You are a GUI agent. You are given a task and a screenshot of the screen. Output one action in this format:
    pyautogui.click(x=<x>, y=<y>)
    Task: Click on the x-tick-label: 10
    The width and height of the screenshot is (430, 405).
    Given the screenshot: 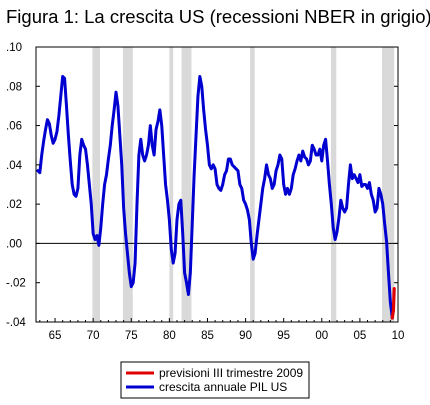 What is the action you would take?
    pyautogui.click(x=398, y=336)
    